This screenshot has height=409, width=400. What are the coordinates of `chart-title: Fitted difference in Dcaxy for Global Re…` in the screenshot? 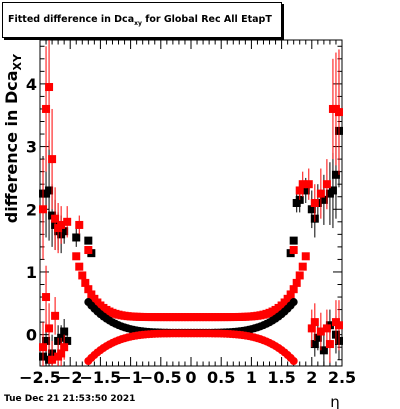 It's located at (140, 20).